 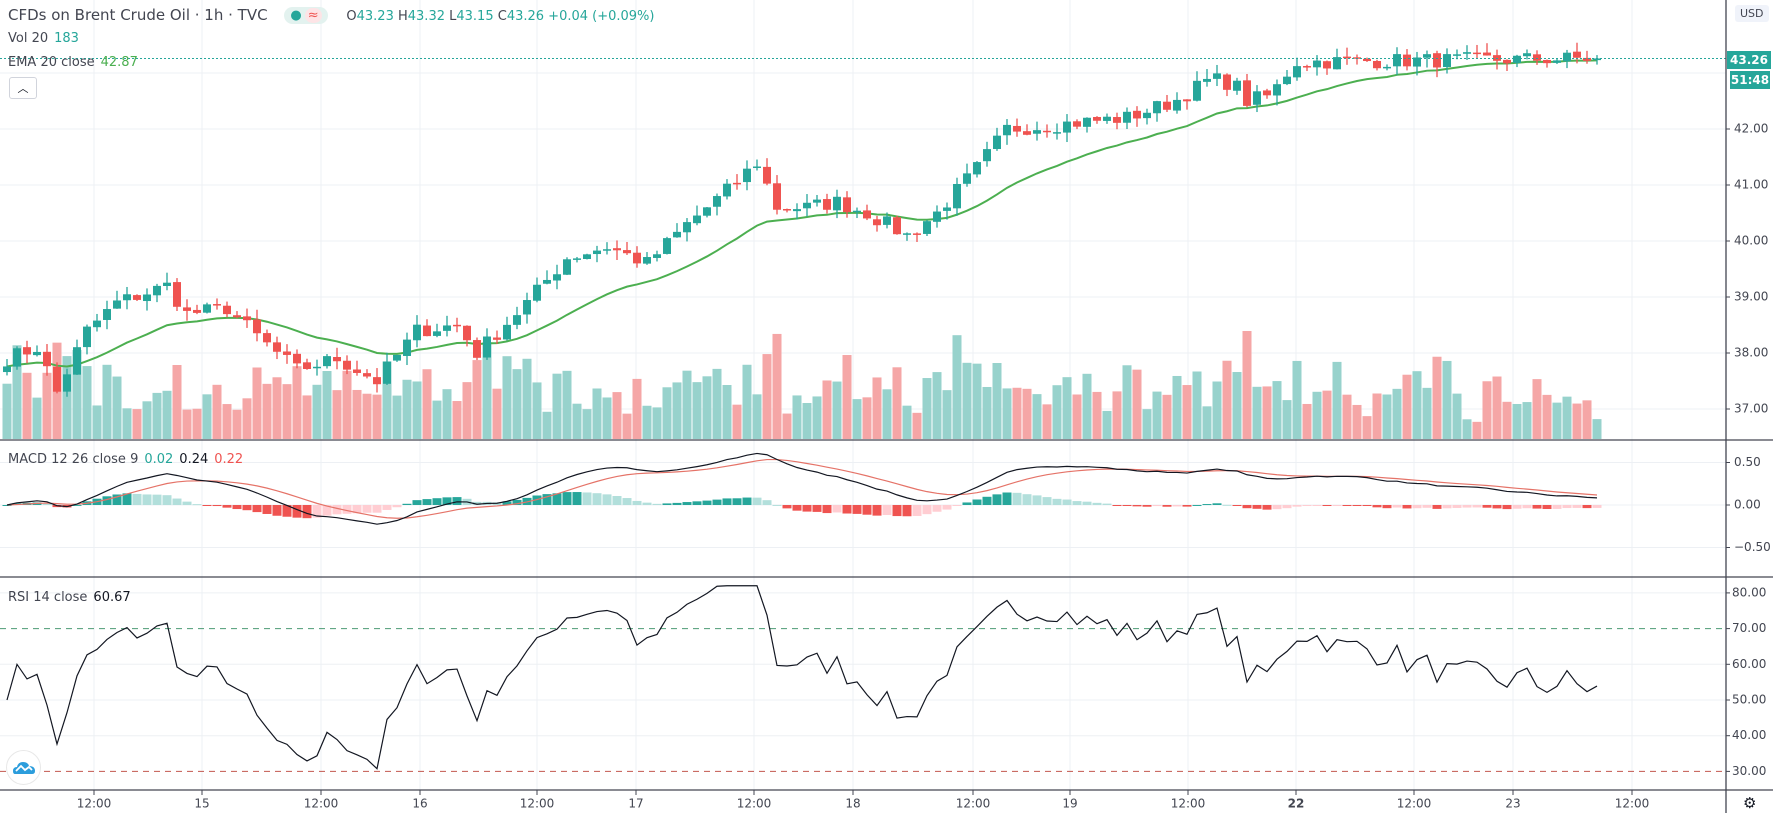 I want to click on macd-line, so click(x=802, y=488).